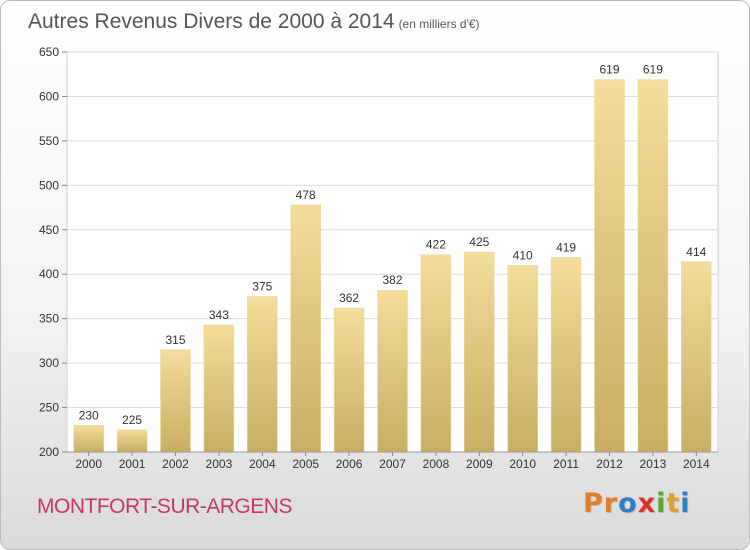  Describe the element at coordinates (349, 298) in the screenshot. I see `bar-value-label: 362` at that location.